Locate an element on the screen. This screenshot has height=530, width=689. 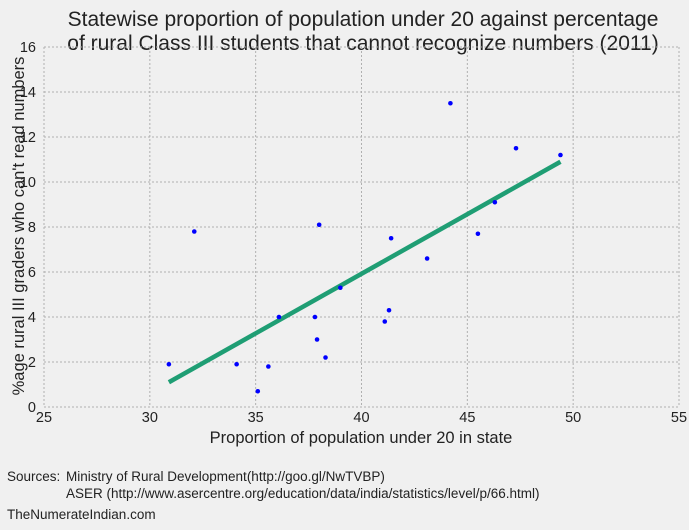
y-tick-label: 2 is located at coordinates (32, 363).